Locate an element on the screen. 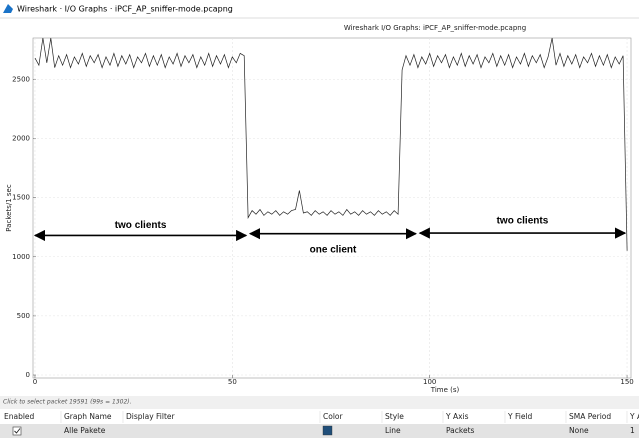  table-header is located at coordinates (319, 417).